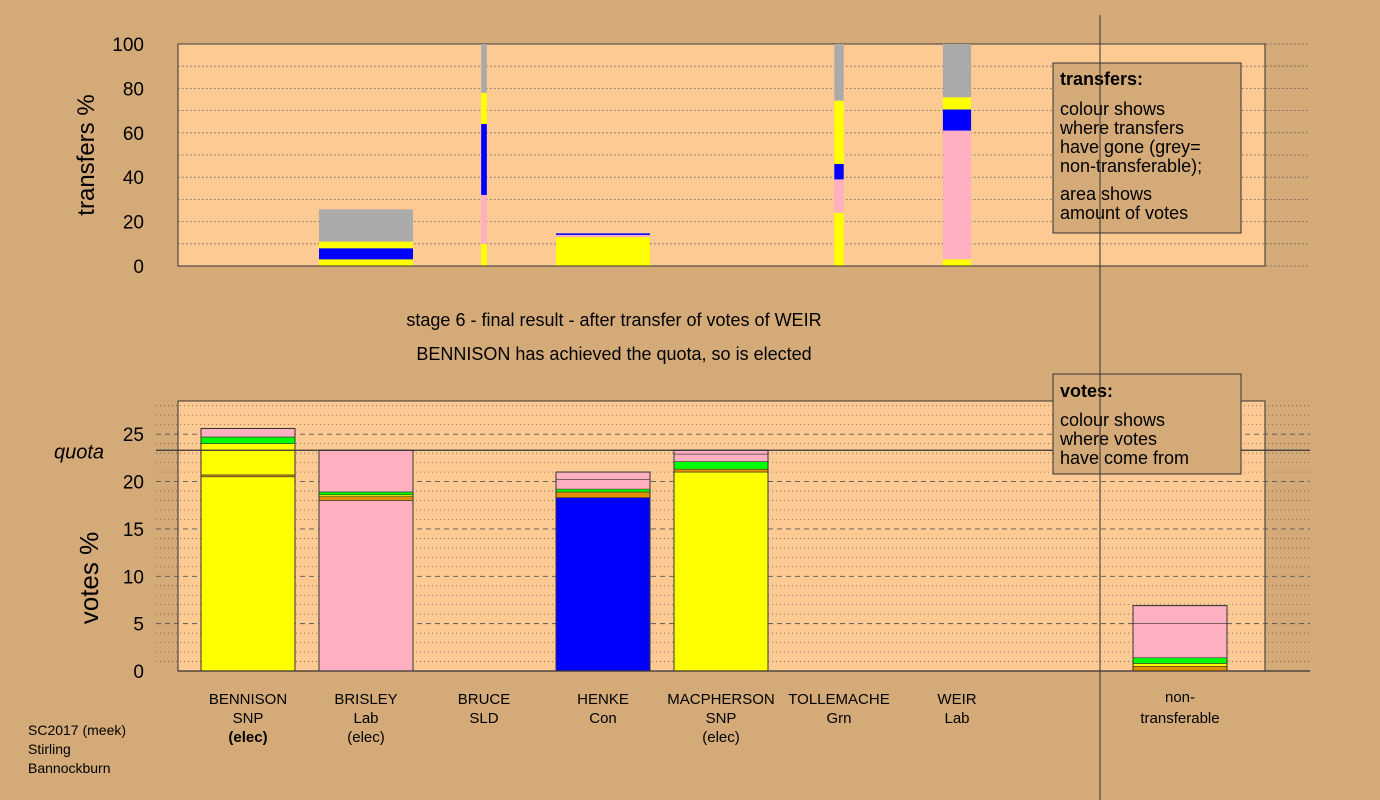 The height and width of the screenshot is (800, 1380). Describe the element at coordinates (1124, 213) in the screenshot. I see `transfers-legend-line: amount of votes` at that location.